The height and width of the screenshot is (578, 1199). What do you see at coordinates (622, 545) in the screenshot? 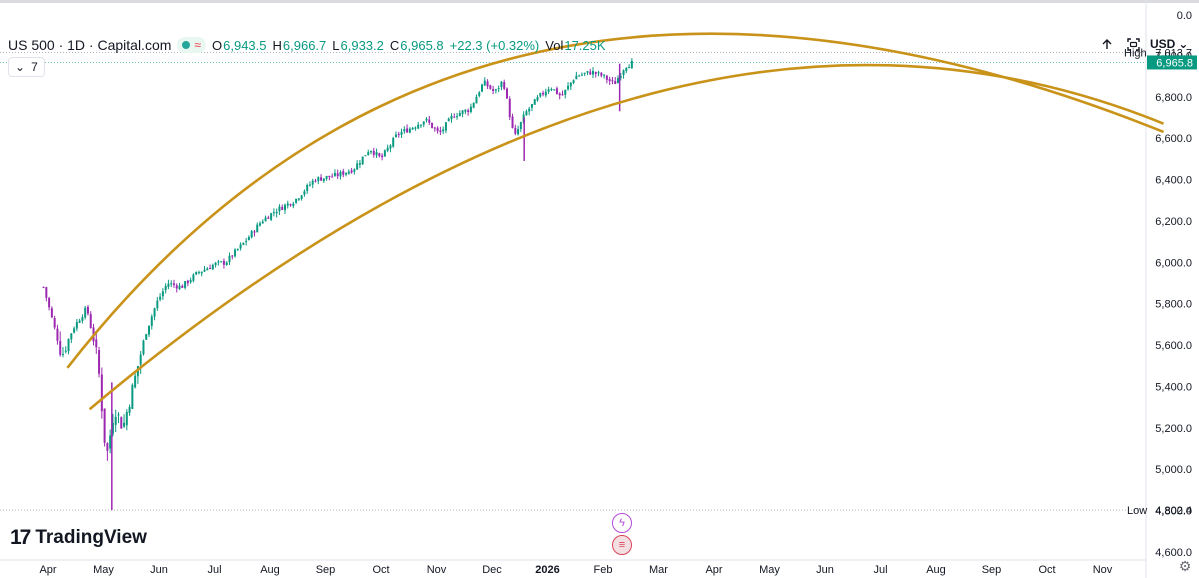
I see `event-us-flag-icon: ≡` at bounding box center [622, 545].